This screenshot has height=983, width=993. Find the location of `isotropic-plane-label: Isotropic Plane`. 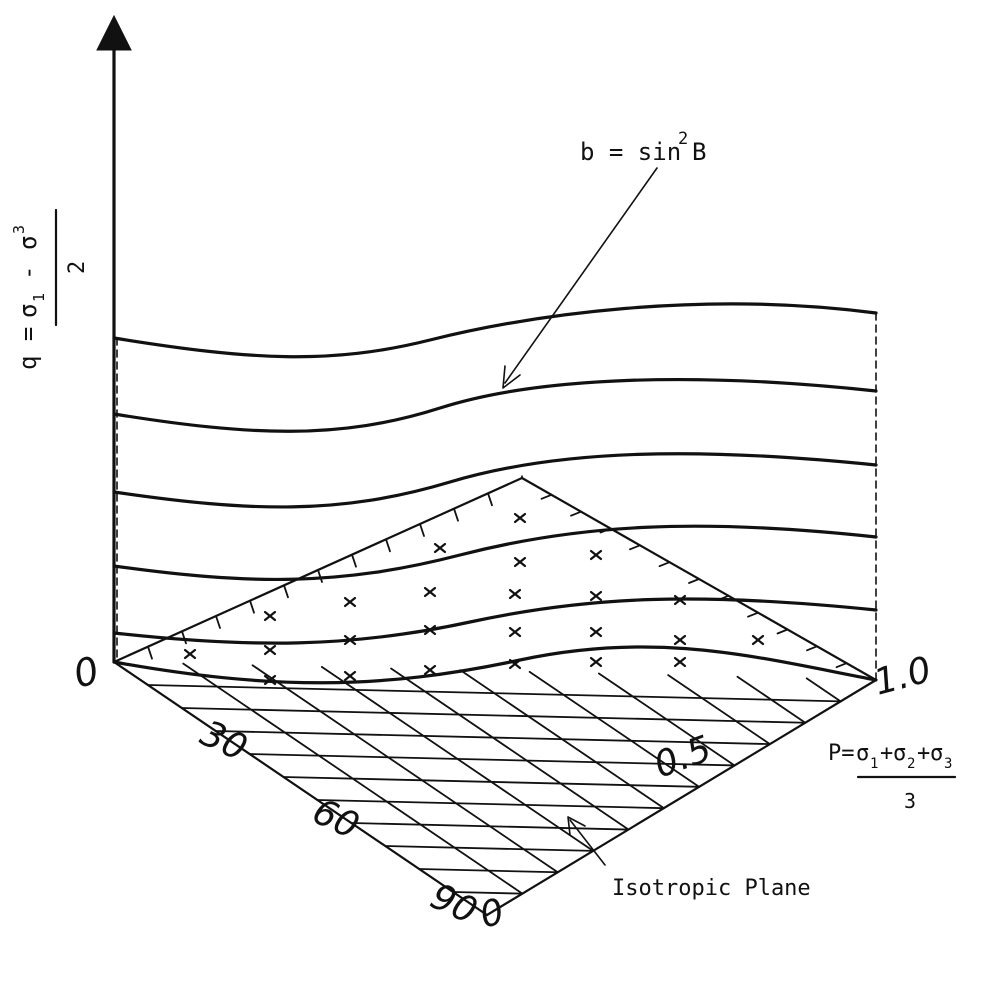

isotropic-plane-label: Isotropic Plane is located at coordinates (711, 888).